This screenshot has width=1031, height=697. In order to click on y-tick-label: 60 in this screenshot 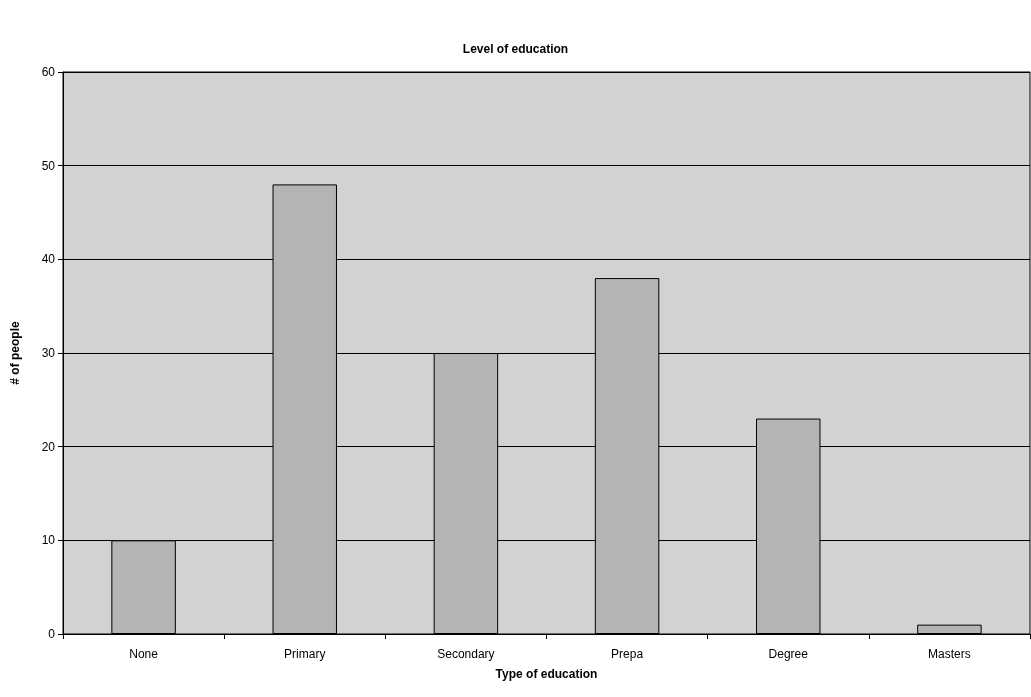, I will do `click(48, 72)`.